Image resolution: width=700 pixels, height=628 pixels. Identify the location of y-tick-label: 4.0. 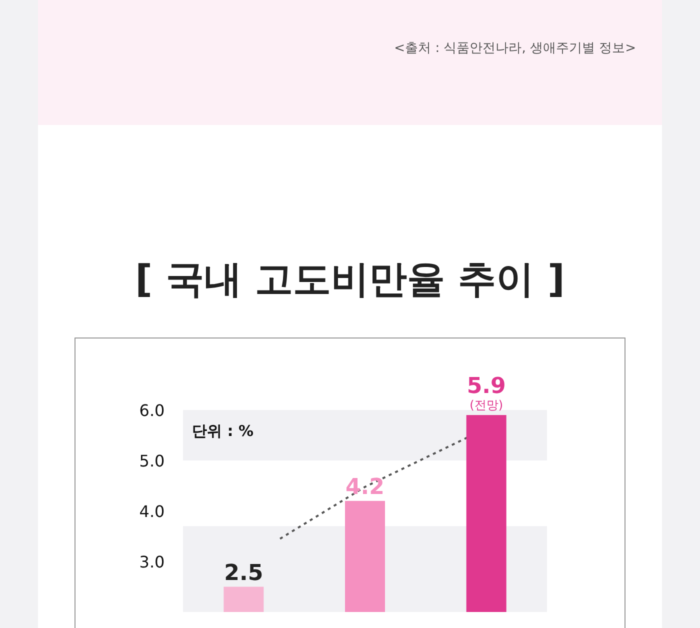
(152, 511).